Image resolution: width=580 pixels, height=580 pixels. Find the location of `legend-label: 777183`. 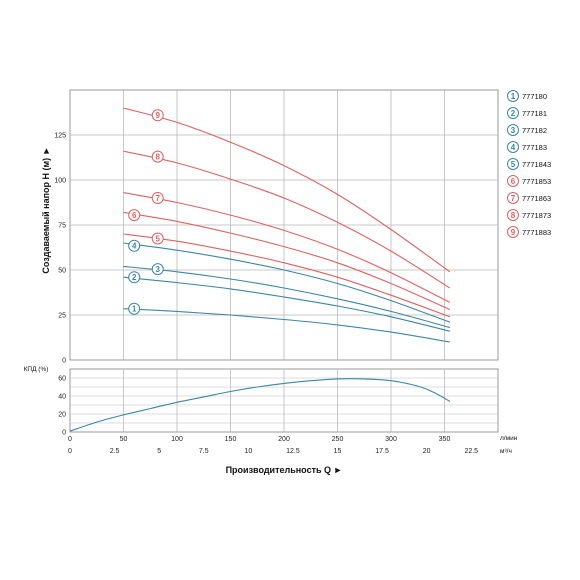

legend-label: 777183 is located at coordinates (534, 147).